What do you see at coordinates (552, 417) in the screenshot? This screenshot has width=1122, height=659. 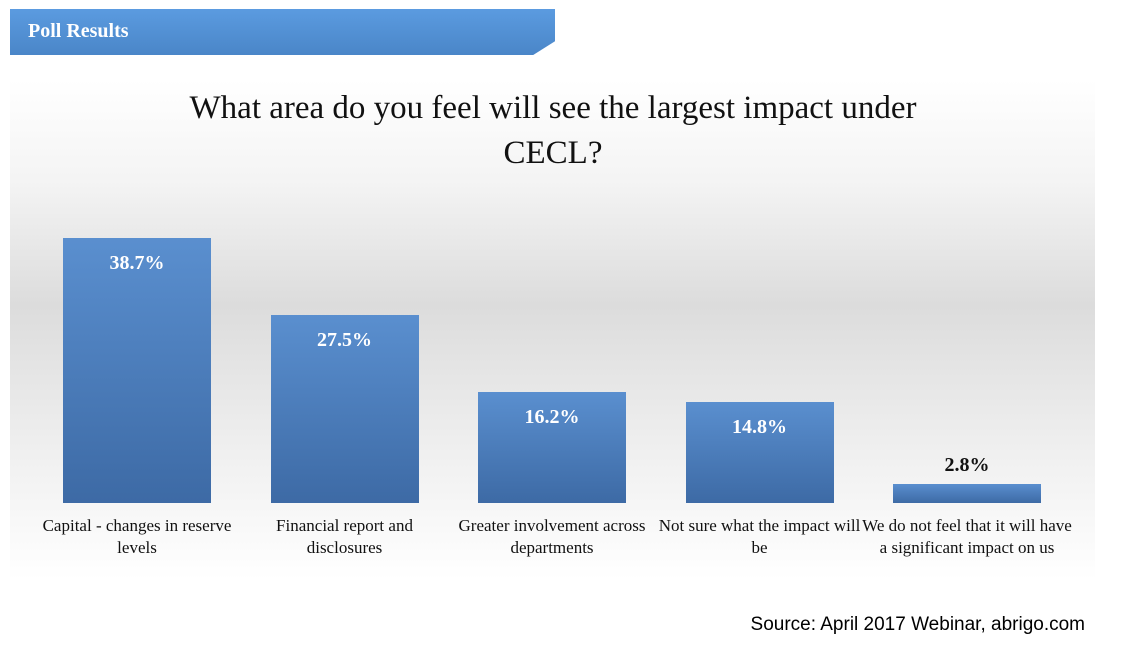 I see `value-label: 16.2%` at bounding box center [552, 417].